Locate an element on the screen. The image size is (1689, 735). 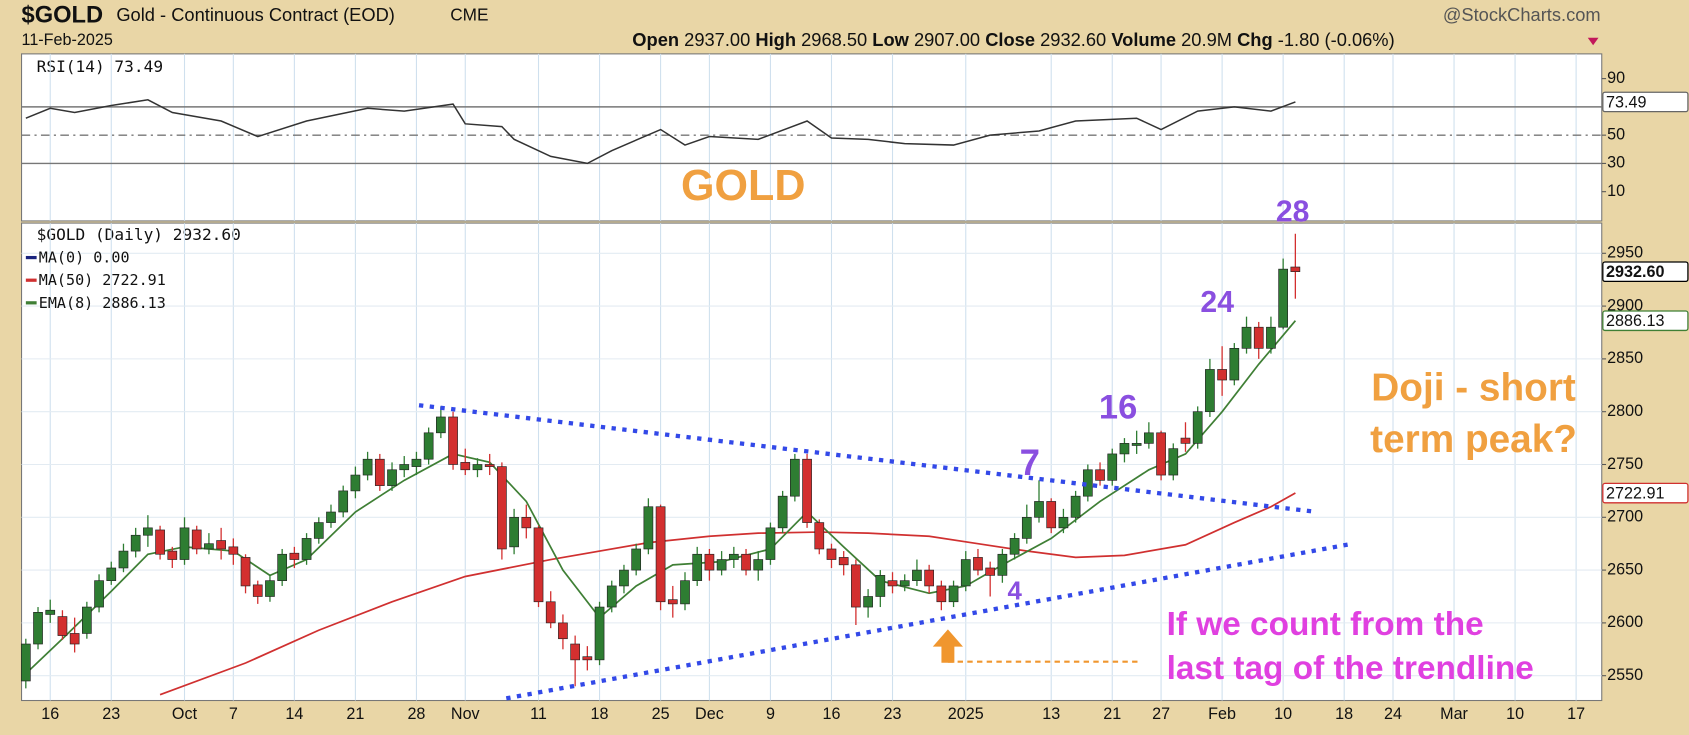
x-tick-label: 11 is located at coordinates (538, 714).